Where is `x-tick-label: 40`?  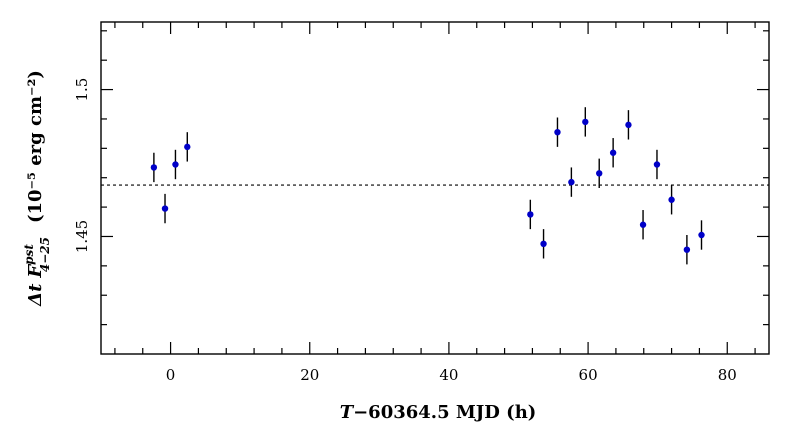 x-tick-label: 40 is located at coordinates (448, 375).